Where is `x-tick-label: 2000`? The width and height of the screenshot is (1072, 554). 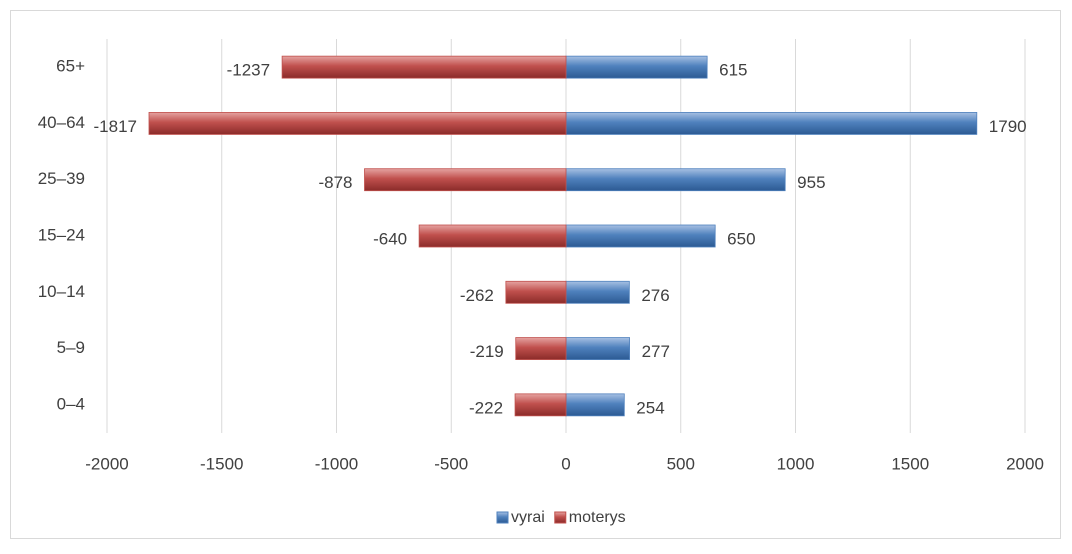 x-tick-label: 2000 is located at coordinates (1025, 463).